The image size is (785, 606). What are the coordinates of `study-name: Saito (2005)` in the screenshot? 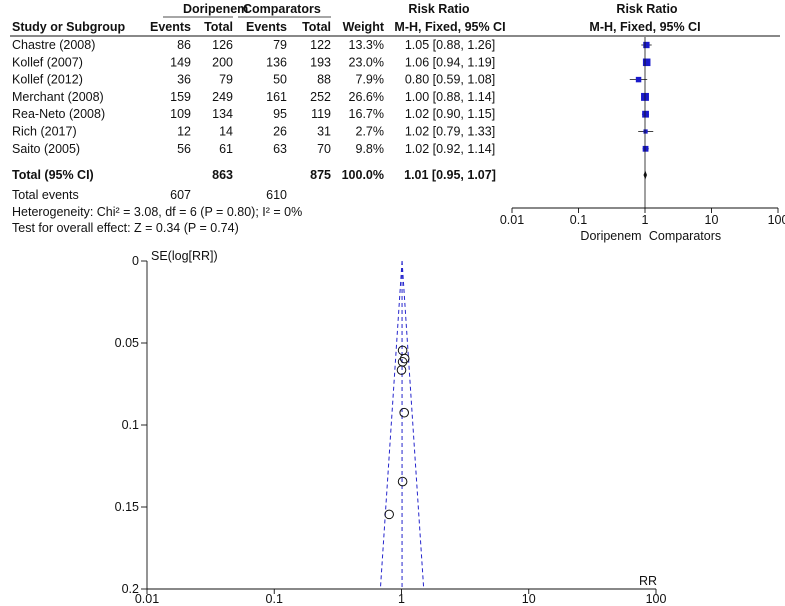 It's located at (46, 149).